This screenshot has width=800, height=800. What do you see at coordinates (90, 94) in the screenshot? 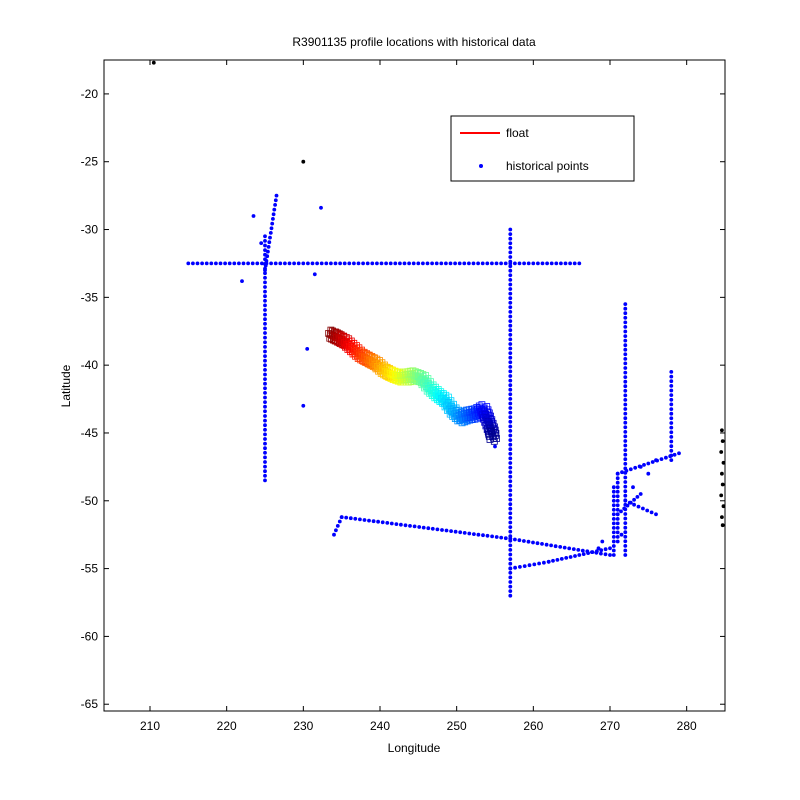
I see `y-tick-label: -20` at bounding box center [90, 94].